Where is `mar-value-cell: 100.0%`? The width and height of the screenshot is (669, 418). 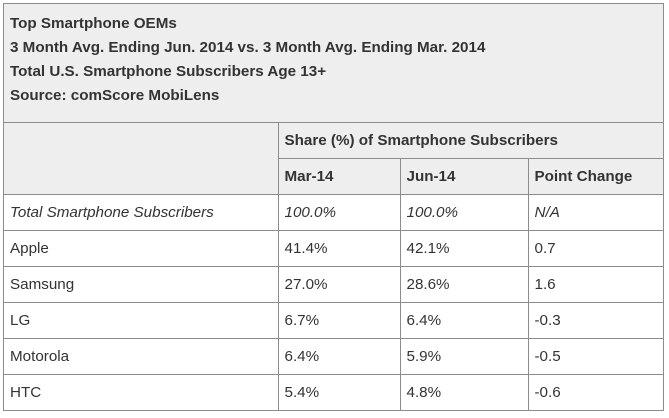
mar-value-cell: 100.0% is located at coordinates (339, 212).